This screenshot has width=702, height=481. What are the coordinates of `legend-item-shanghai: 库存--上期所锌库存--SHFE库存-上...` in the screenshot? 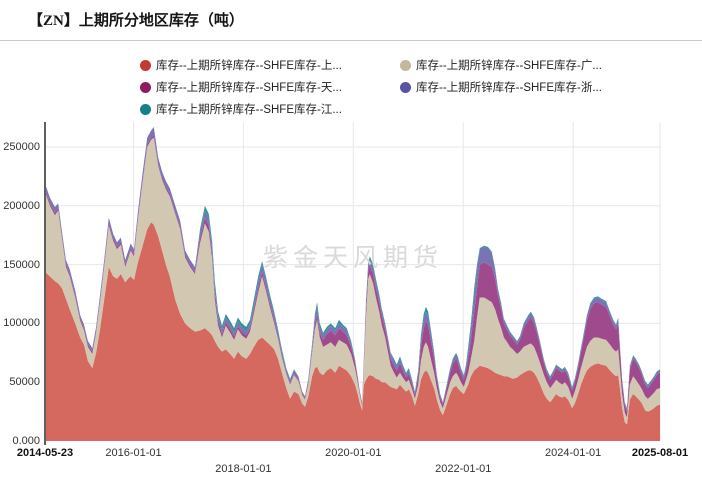 It's located at (241, 65).